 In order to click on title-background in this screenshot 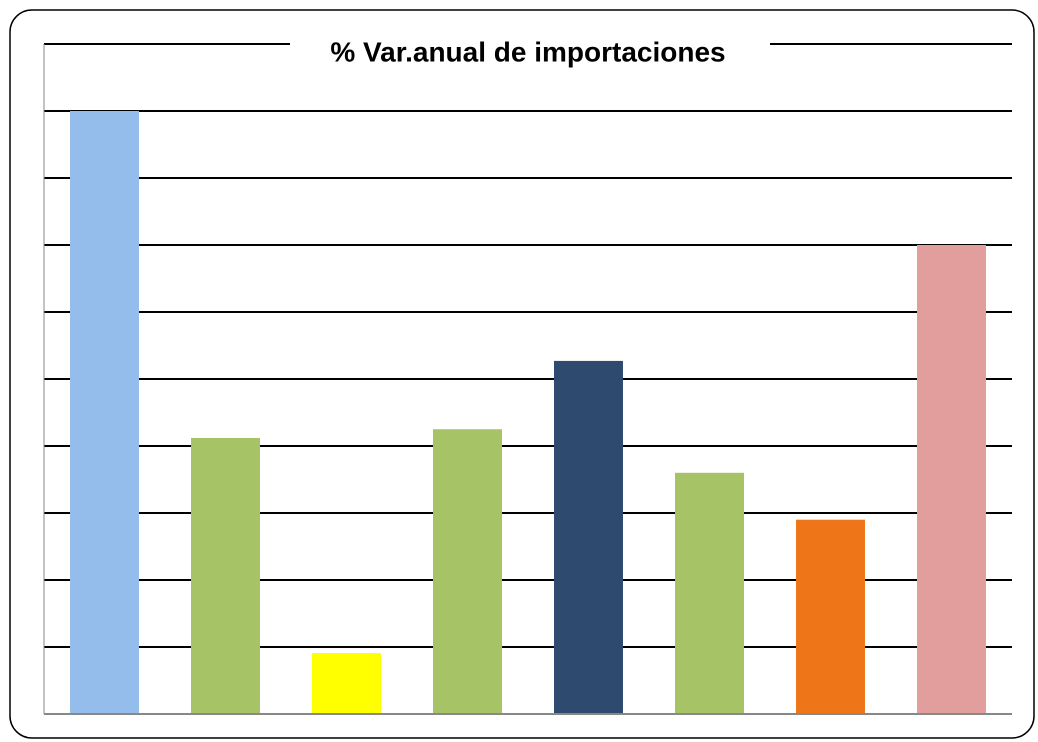, I will do `click(530, 55)`.